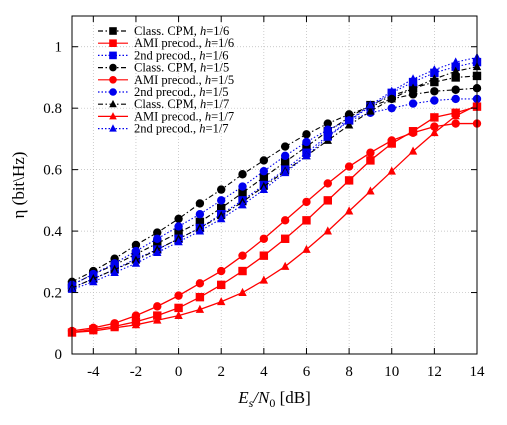 This screenshot has width=507, height=425. I want to click on y-tick-label: 1, so click(59, 48).